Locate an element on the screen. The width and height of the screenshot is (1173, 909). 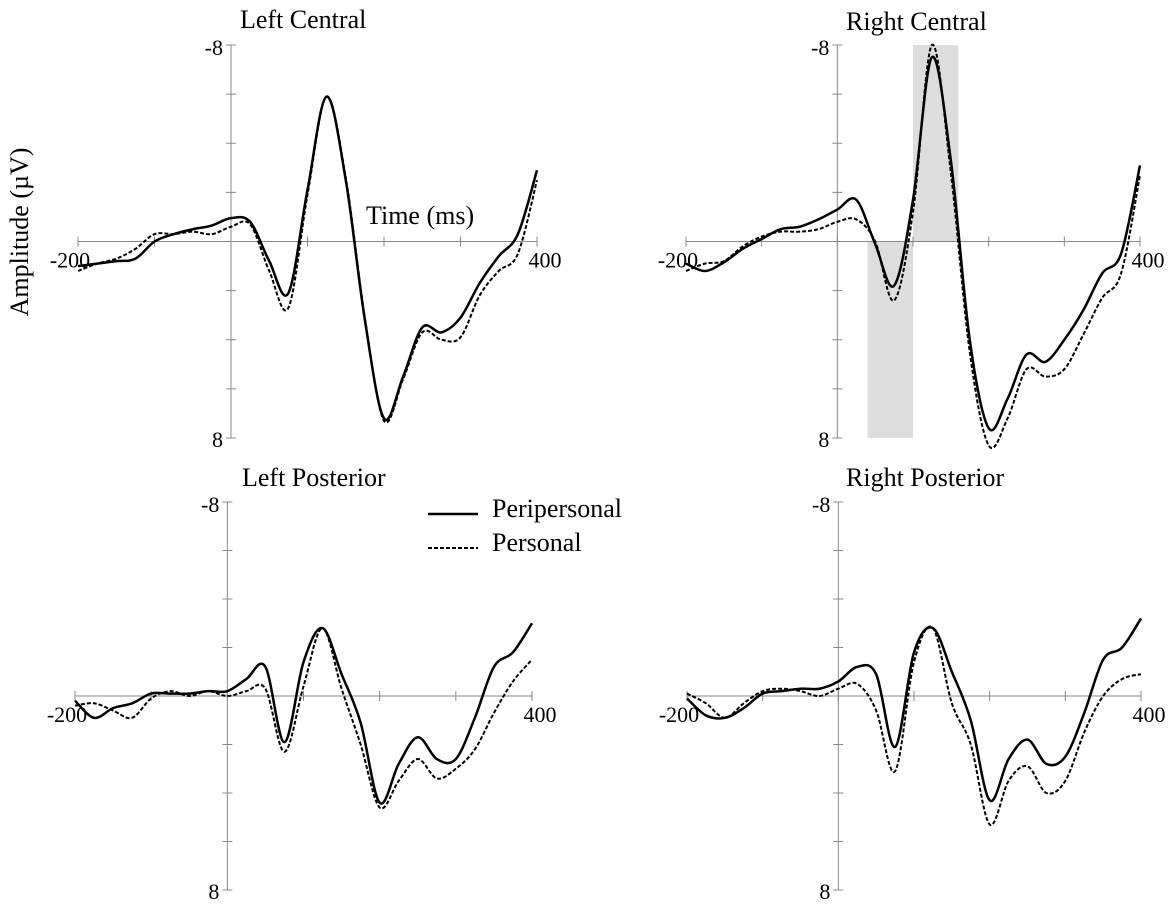
panel-title: Right Central is located at coordinates (916, 21).